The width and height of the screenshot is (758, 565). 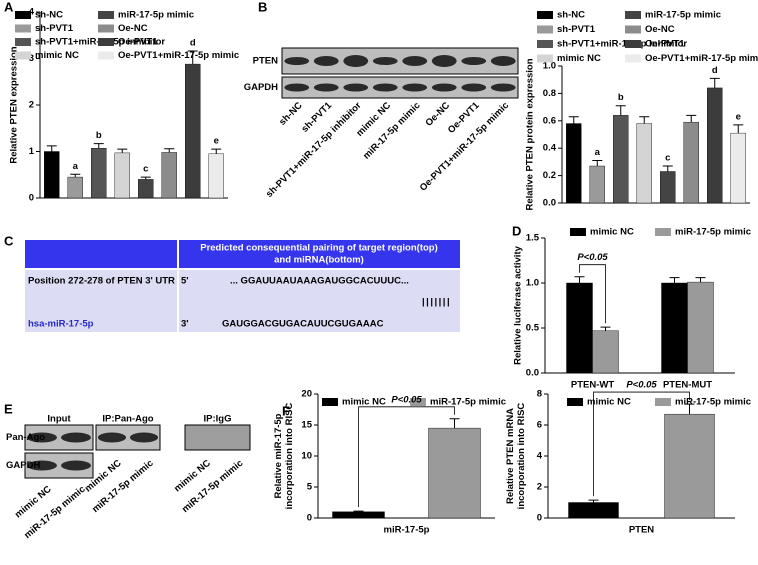 What do you see at coordinates (61, 324) in the screenshot?
I see `table-cell: hsa-miR-17-5p` at bounding box center [61, 324].